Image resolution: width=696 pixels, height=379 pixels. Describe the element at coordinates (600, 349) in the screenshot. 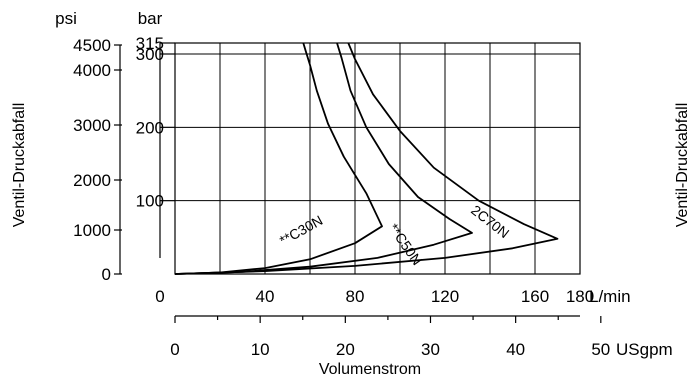

I see `x2-tick-label: 50` at that location.